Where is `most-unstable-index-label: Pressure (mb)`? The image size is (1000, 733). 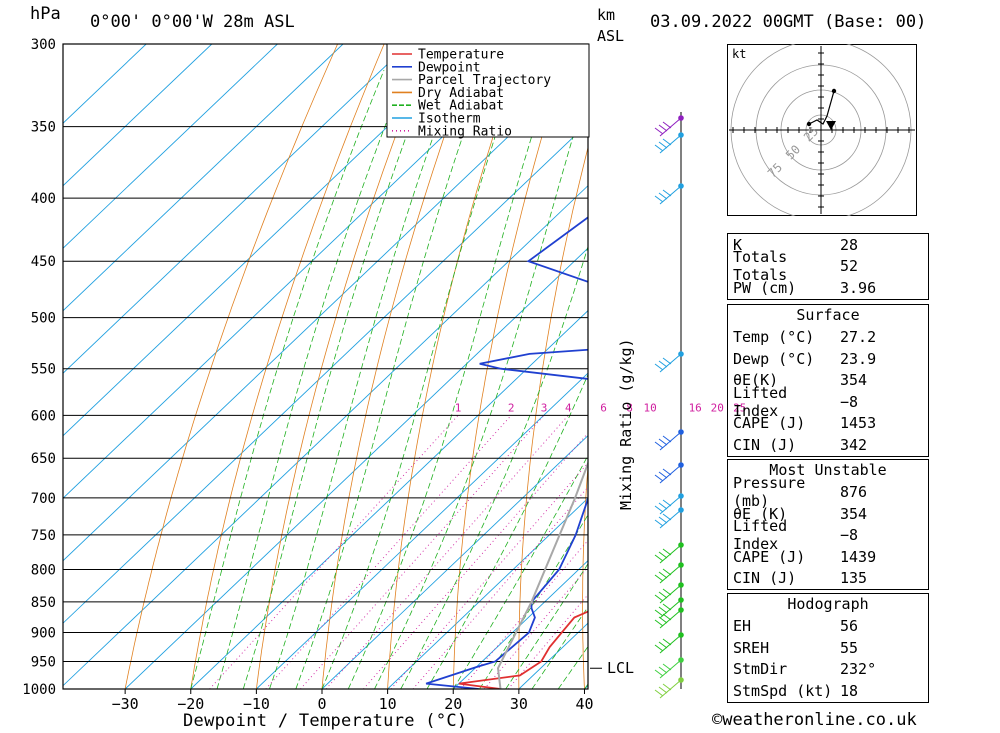
most-unstable-index-label: Pressure (mb) is located at coordinates (769, 492).